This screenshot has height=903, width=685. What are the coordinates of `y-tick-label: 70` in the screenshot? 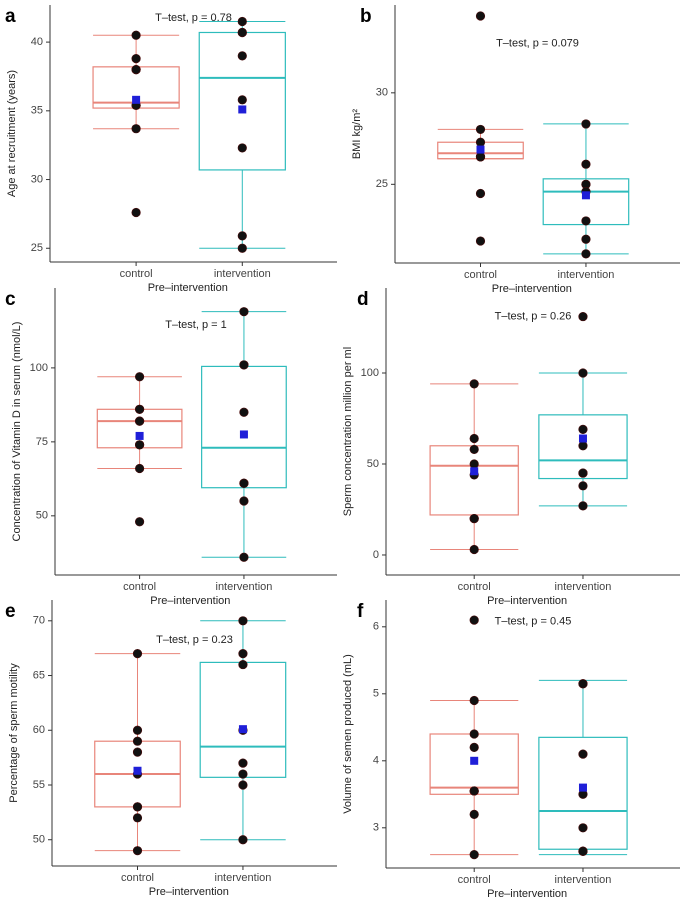 It's located at (39, 621).